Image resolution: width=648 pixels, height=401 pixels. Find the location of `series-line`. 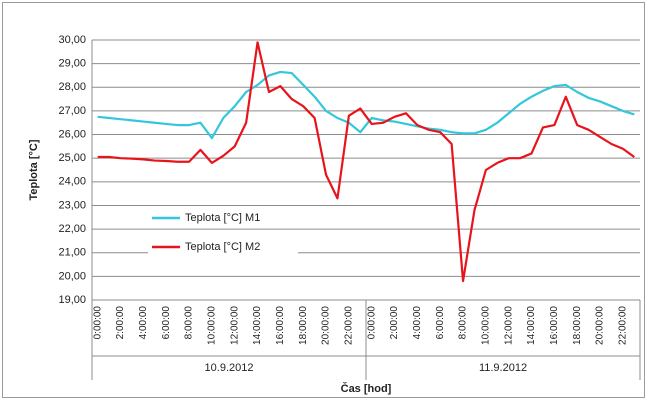

series-line is located at coordinates (366, 105).